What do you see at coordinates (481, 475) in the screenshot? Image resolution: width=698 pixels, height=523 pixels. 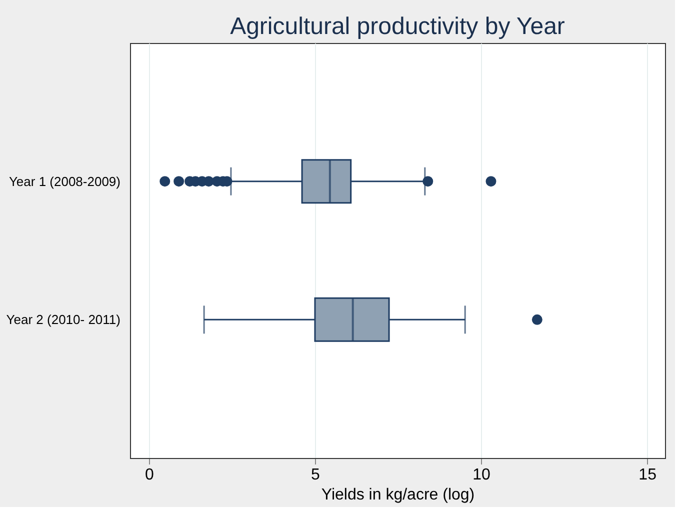 I see `x-tick-label: 10` at bounding box center [481, 475].